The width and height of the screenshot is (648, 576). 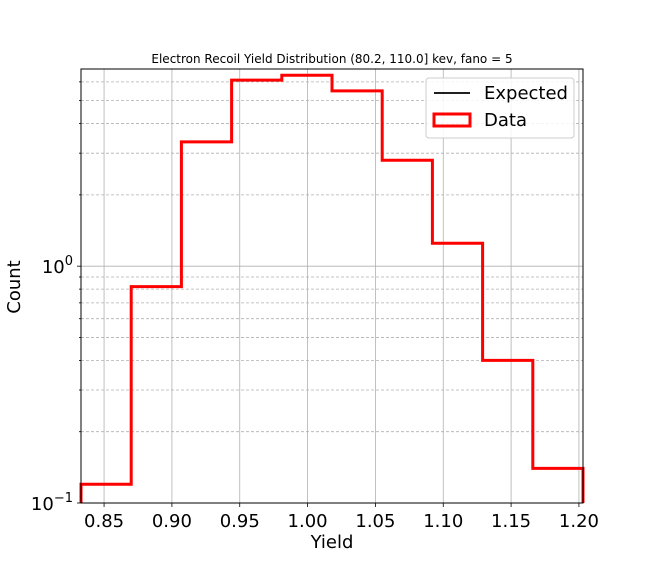 What do you see at coordinates (579, 521) in the screenshot?
I see `x-tick-label: 1.20` at bounding box center [579, 521].